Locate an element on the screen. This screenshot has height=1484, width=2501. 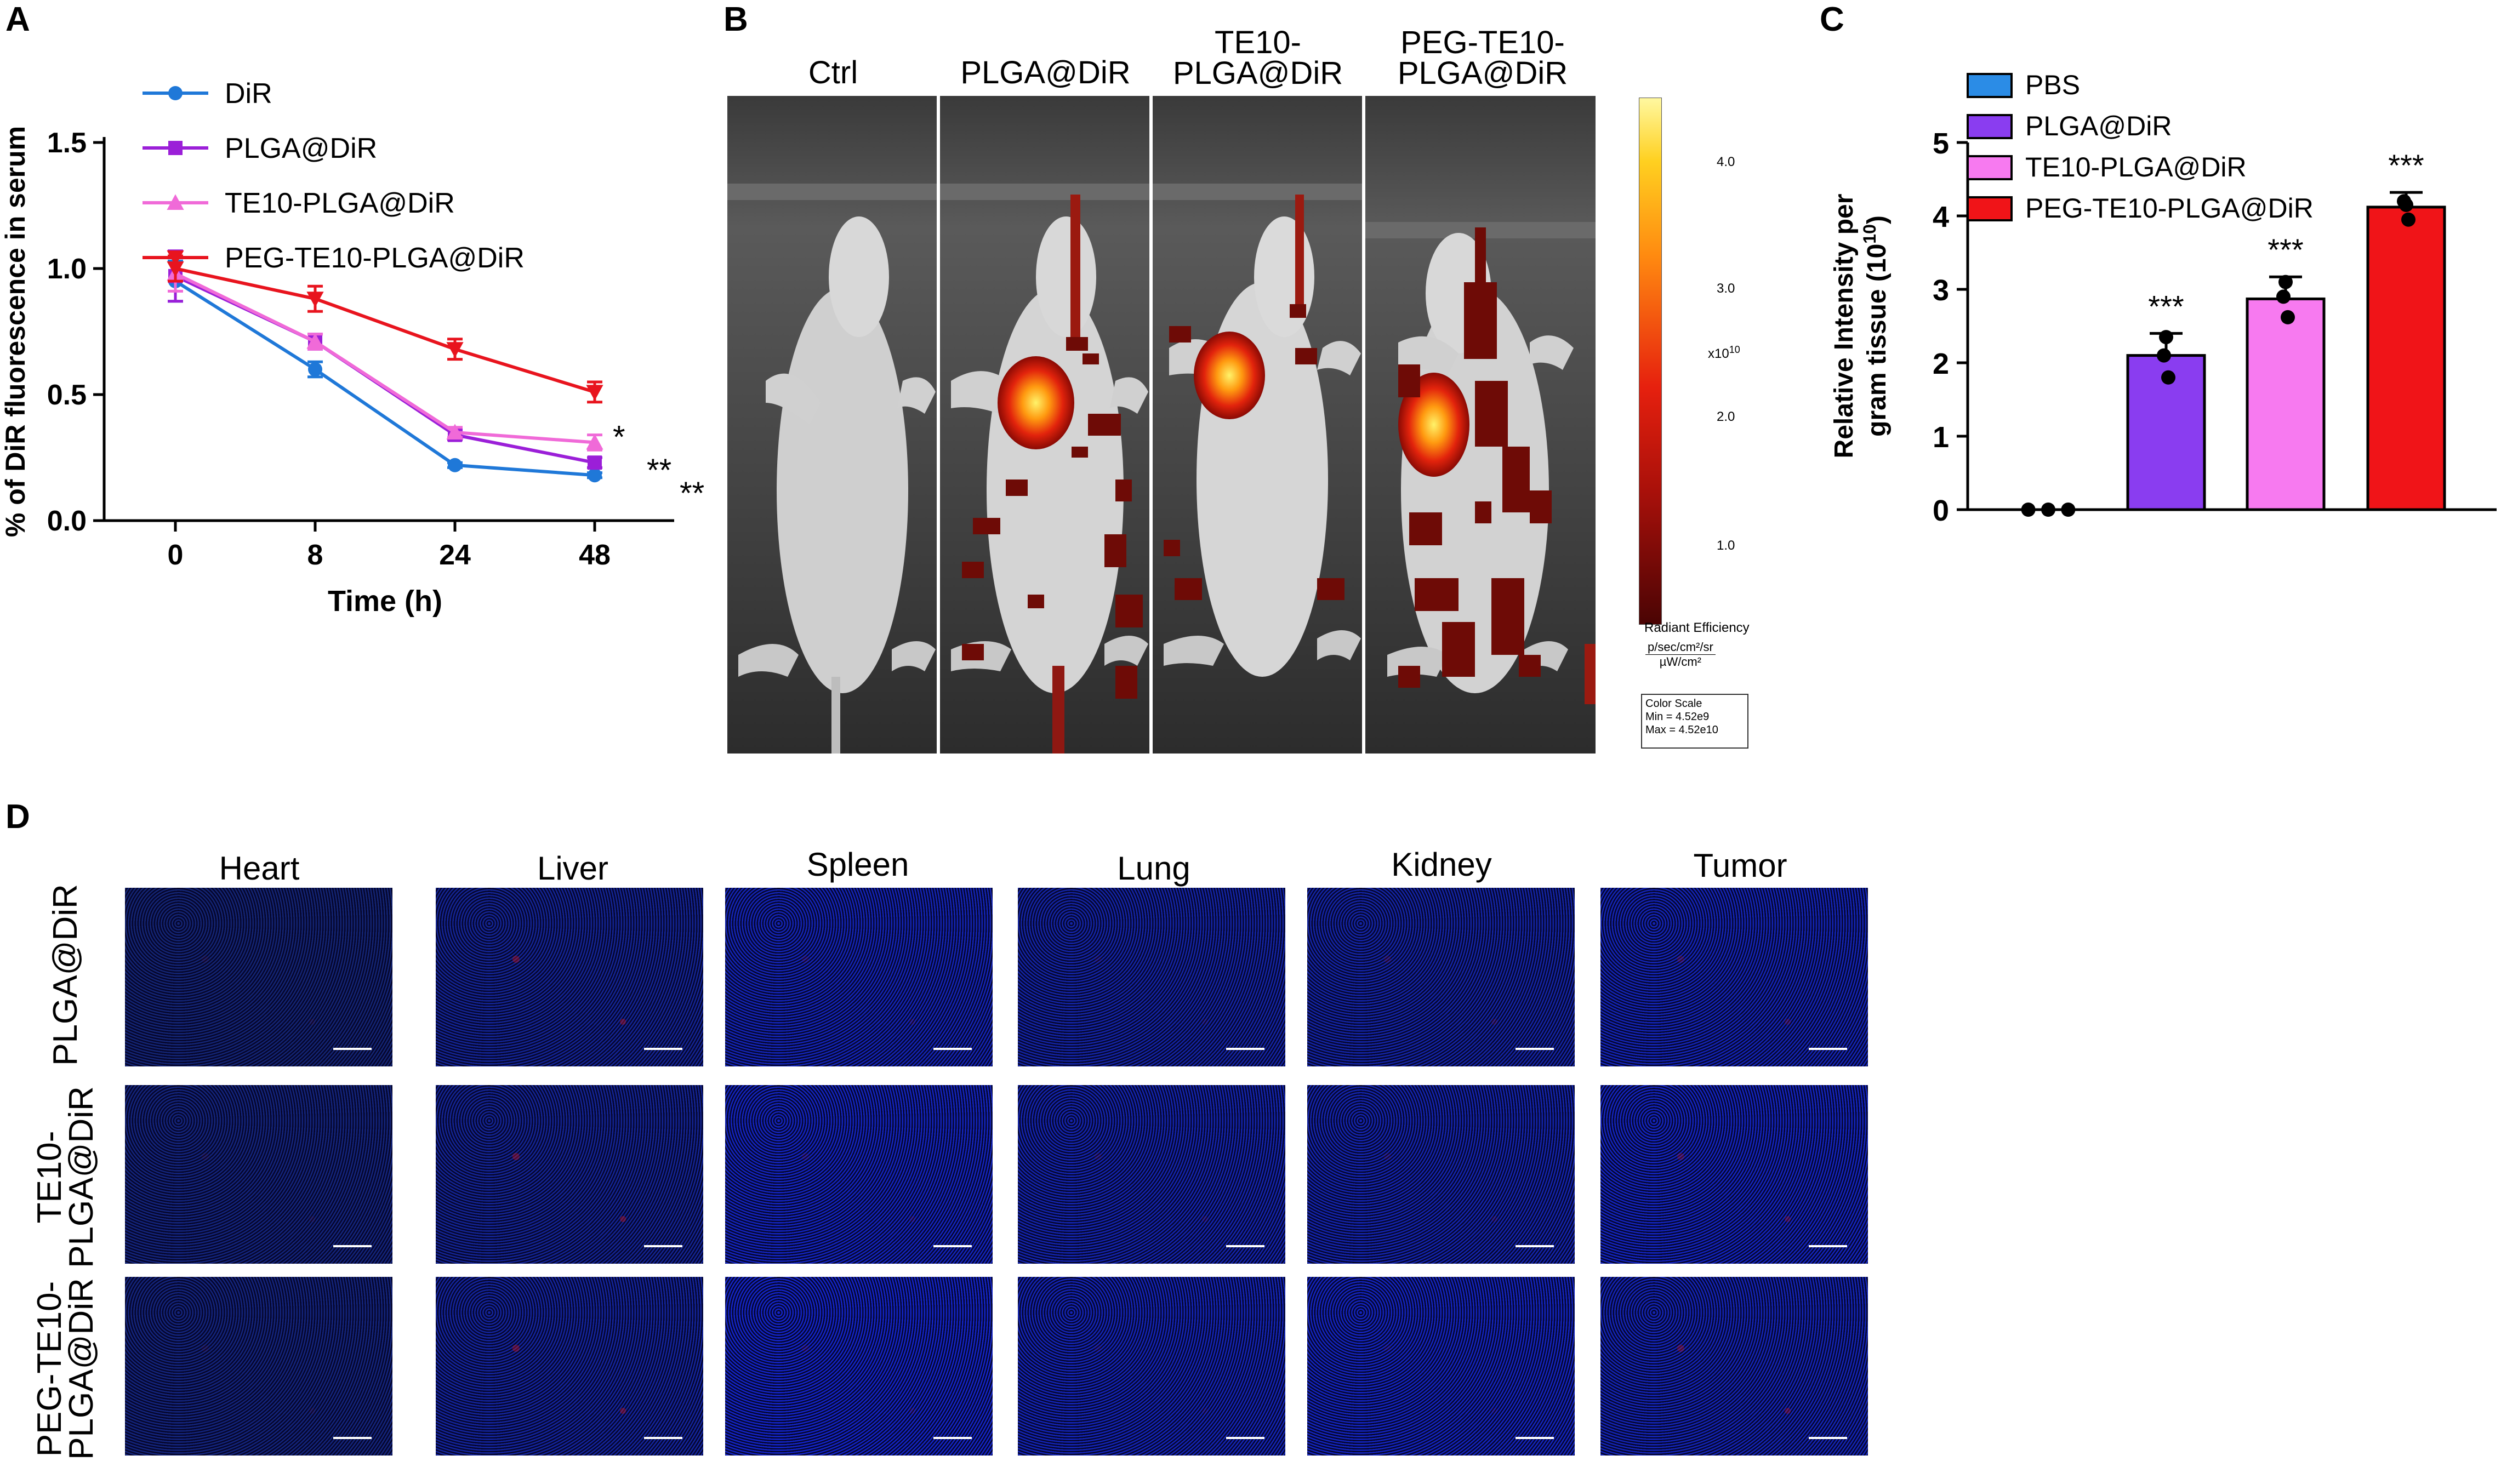
mouse-image-peg is located at coordinates (1480, 425).